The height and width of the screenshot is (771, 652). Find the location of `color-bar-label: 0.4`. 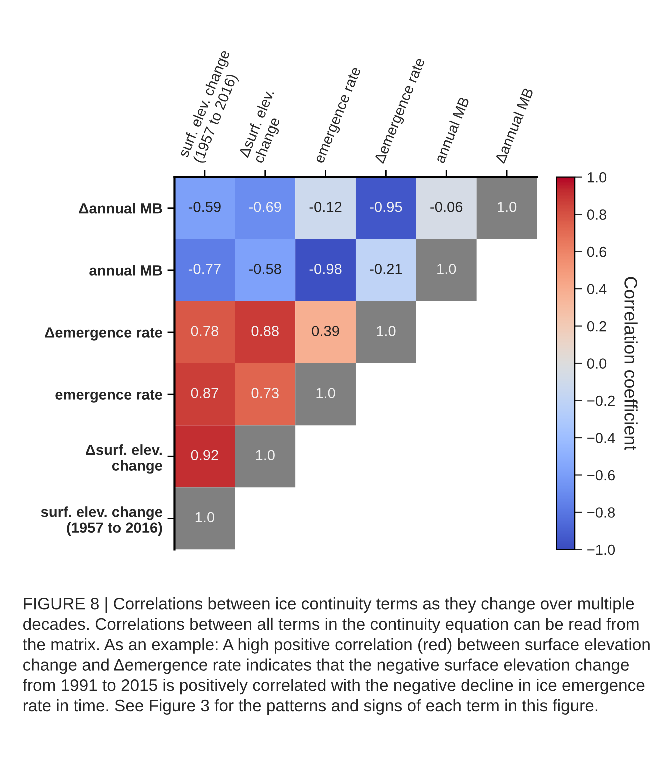

color-bar-label: 0.4 is located at coordinates (597, 289).